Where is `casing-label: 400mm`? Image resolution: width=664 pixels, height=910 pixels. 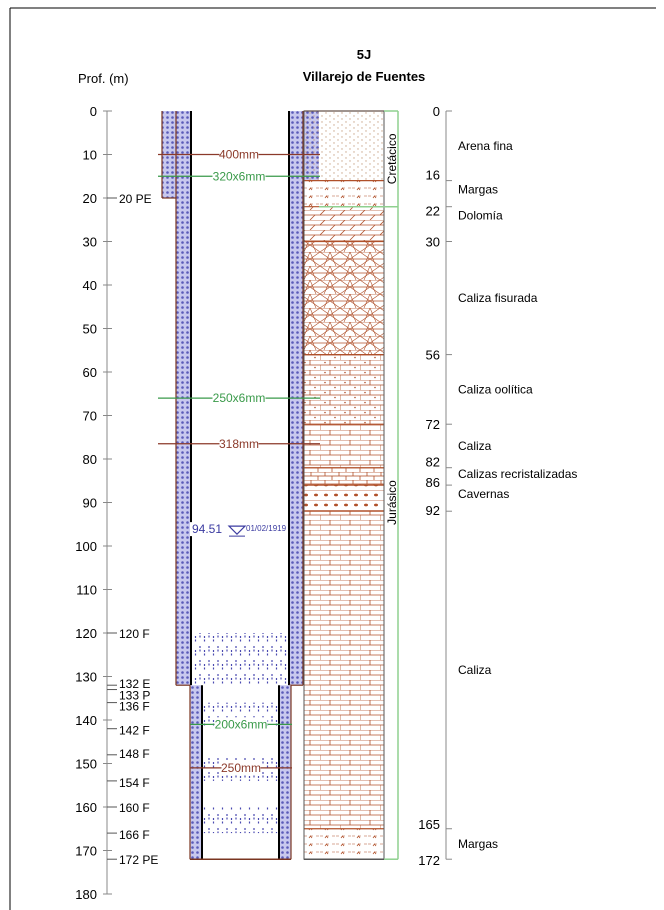 casing-label: 400mm is located at coordinates (239, 155).